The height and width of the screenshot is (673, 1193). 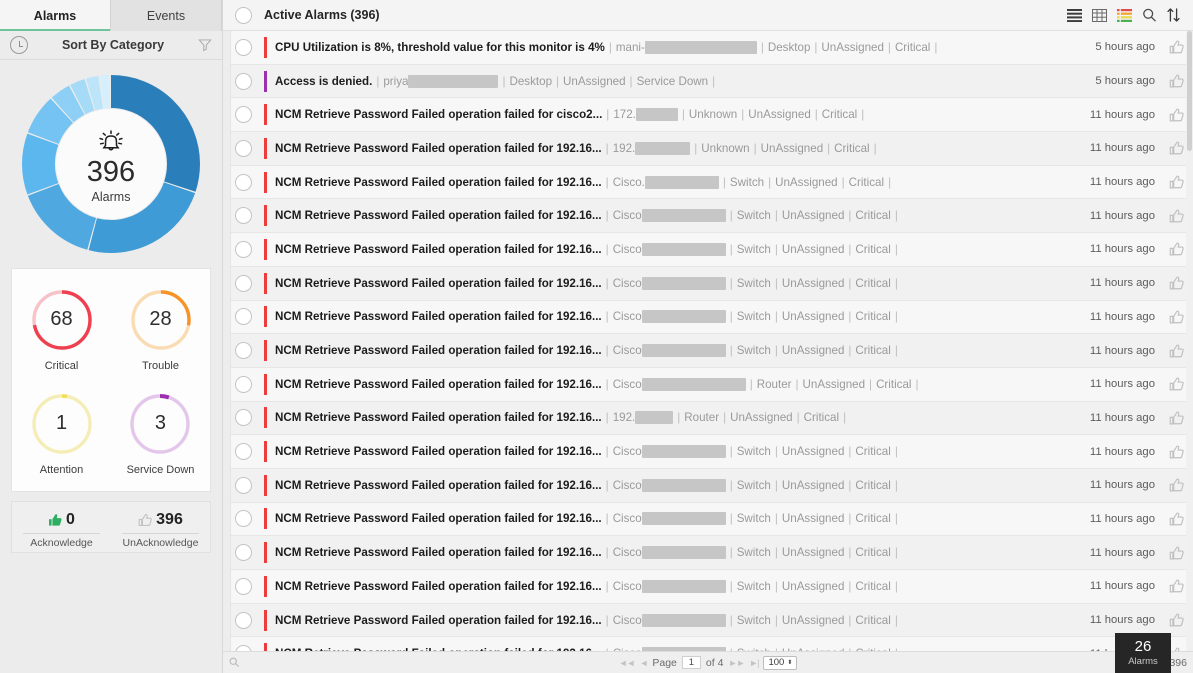 What do you see at coordinates (780, 662) in the screenshot?
I see `page-size-select: 100 ⬍` at bounding box center [780, 662].